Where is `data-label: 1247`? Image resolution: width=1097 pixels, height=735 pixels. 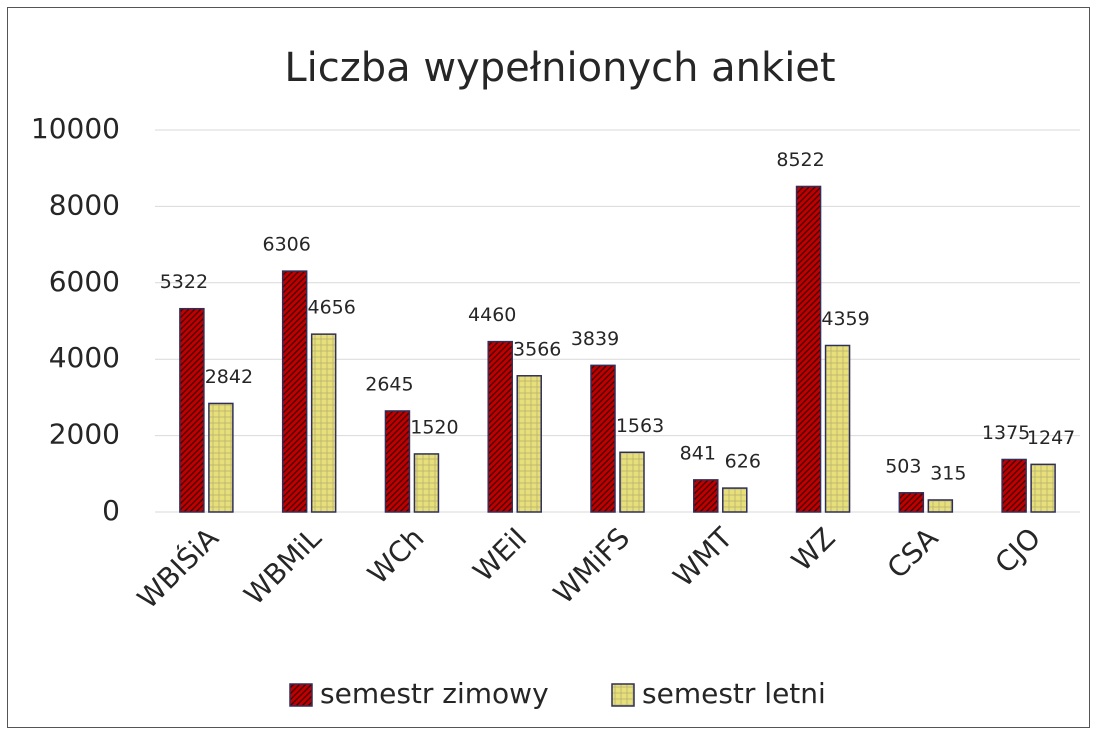
data-label: 1247 is located at coordinates (1051, 438).